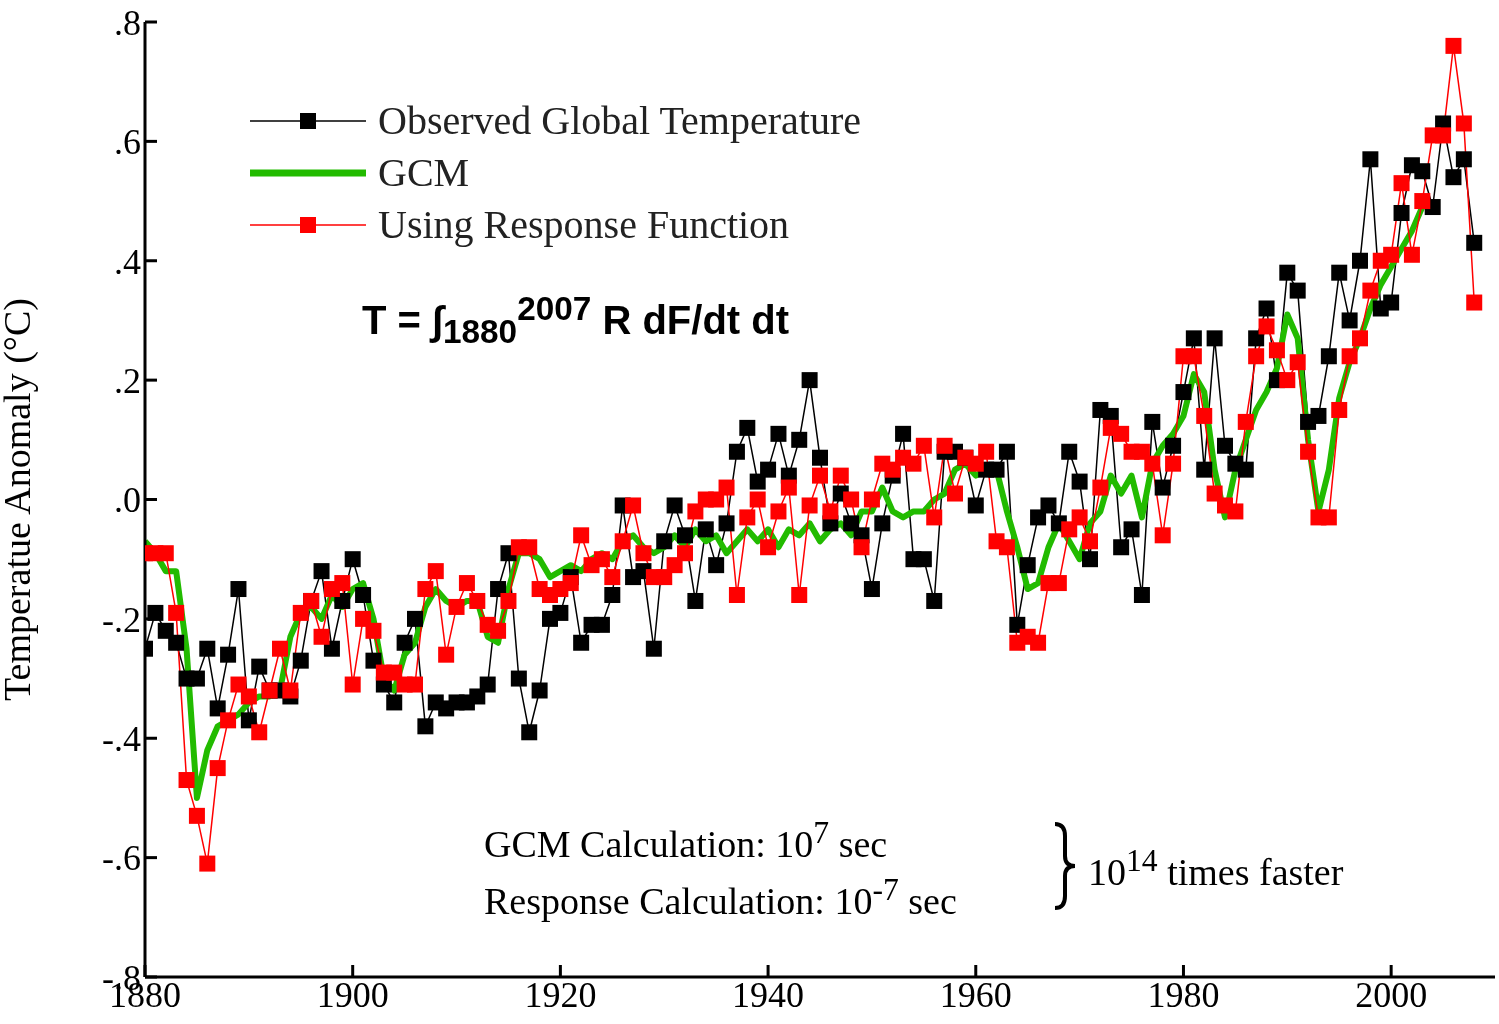 The width and height of the screenshot is (1499, 1024). Describe the element at coordinates (1183, 994) in the screenshot. I see `x-tick-label: 1980` at that location.